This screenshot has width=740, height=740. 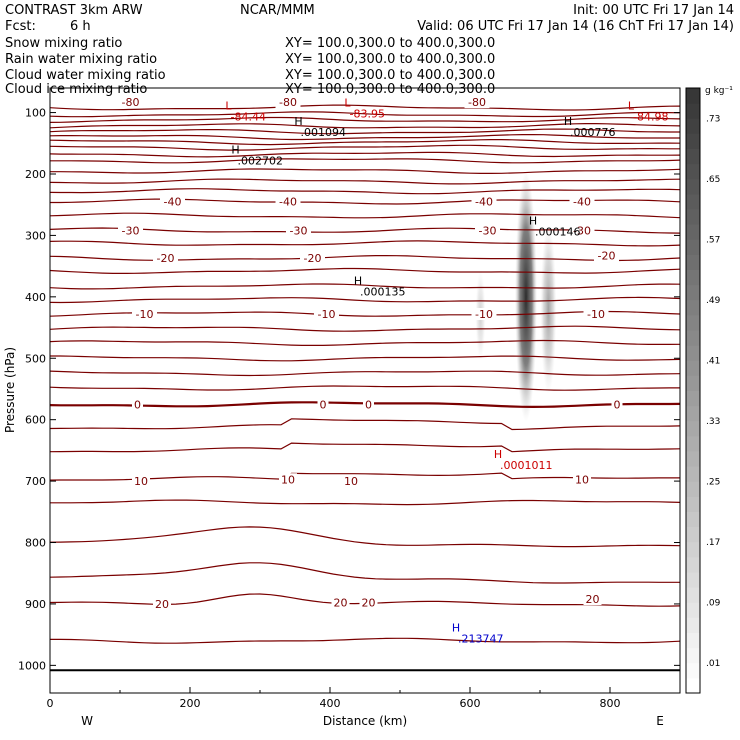 What do you see at coordinates (288, 102) in the screenshot?
I see `contour-label: -80` at bounding box center [288, 102].